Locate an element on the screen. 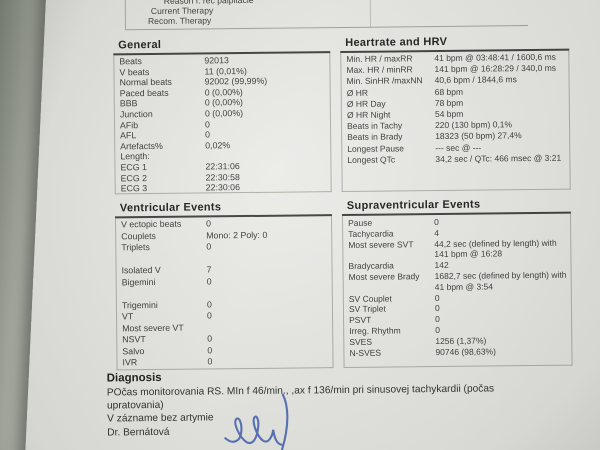 The height and width of the screenshot is (450, 600). row-value: --- sec @ --- is located at coordinates (458, 147).